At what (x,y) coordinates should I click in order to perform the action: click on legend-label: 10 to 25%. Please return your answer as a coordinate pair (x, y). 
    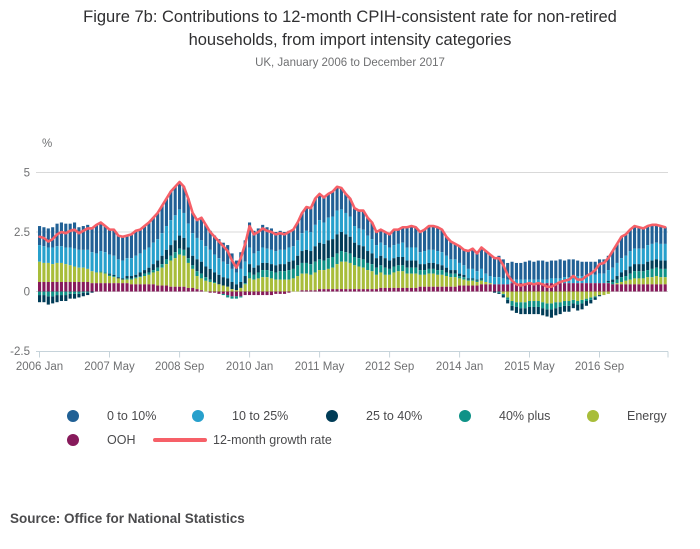
    Looking at the image, I should click on (260, 416).